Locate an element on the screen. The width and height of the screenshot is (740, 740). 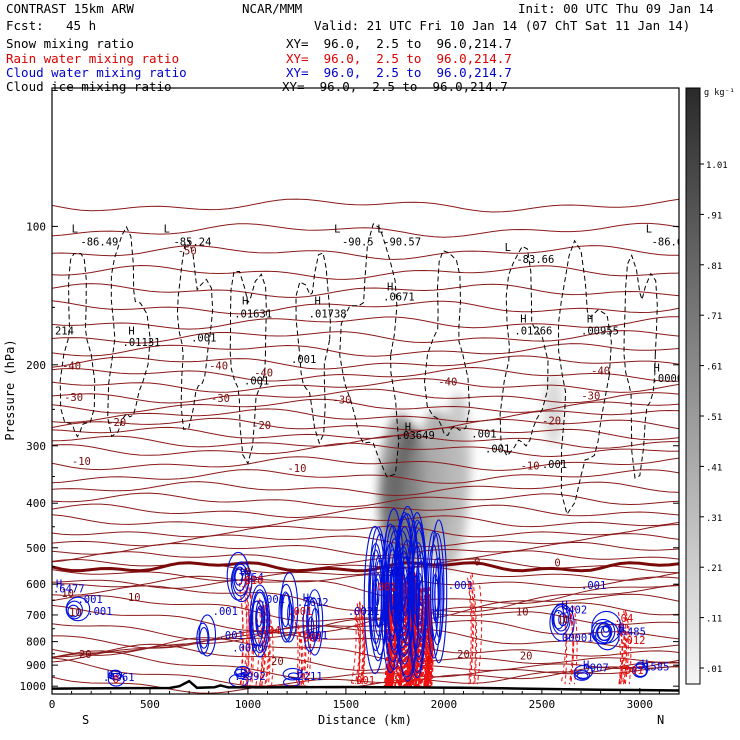
extremum-label: .0000 is located at coordinates (248, 648).